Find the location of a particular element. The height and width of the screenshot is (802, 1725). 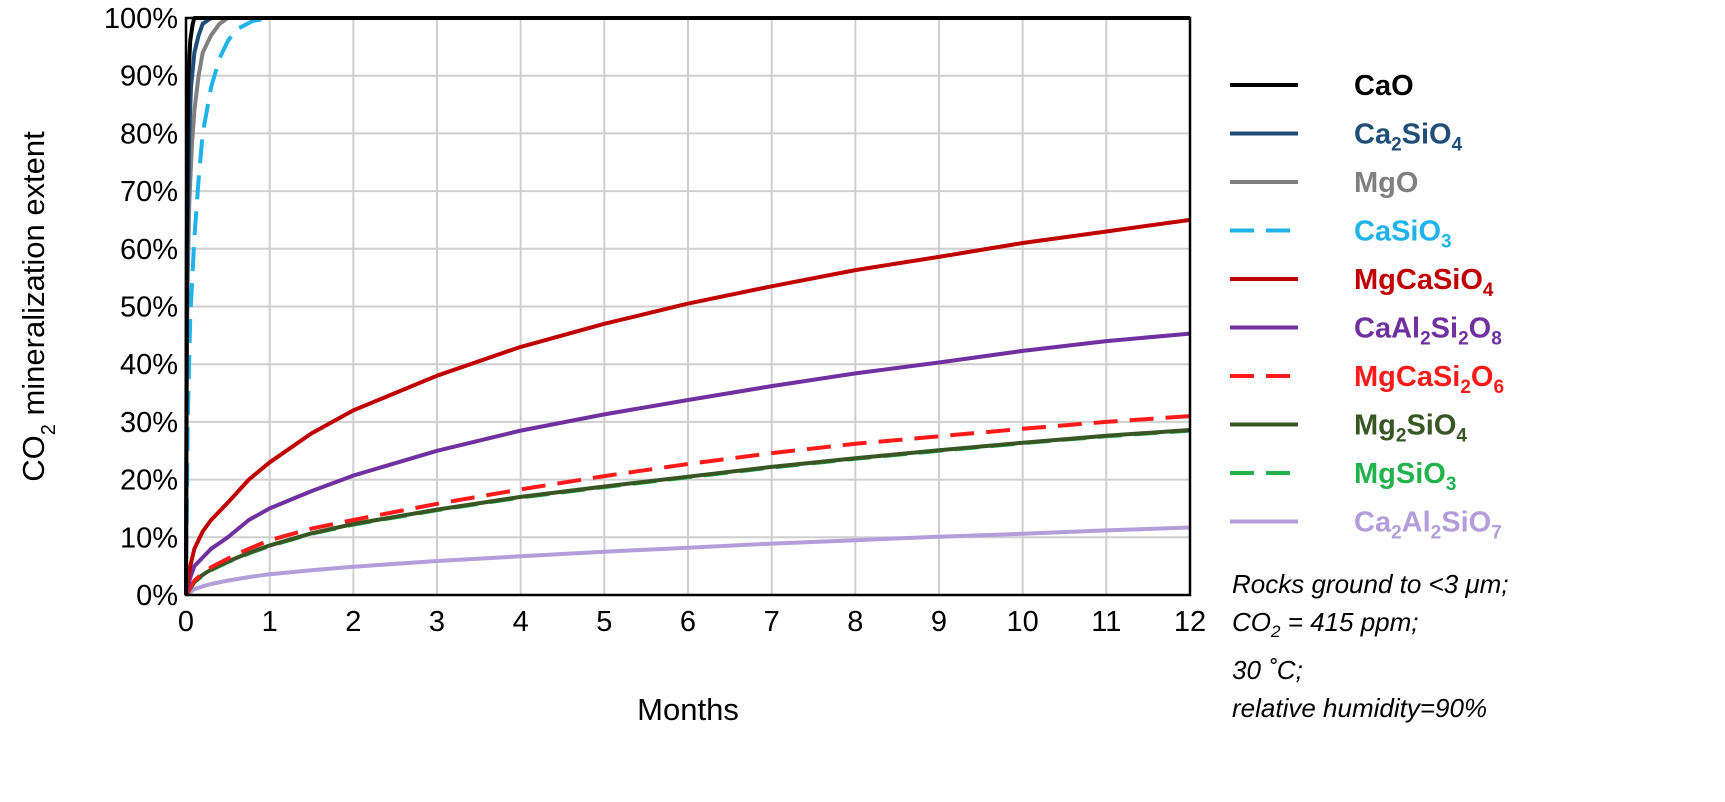

x-axis-label: Months is located at coordinates (688, 709).